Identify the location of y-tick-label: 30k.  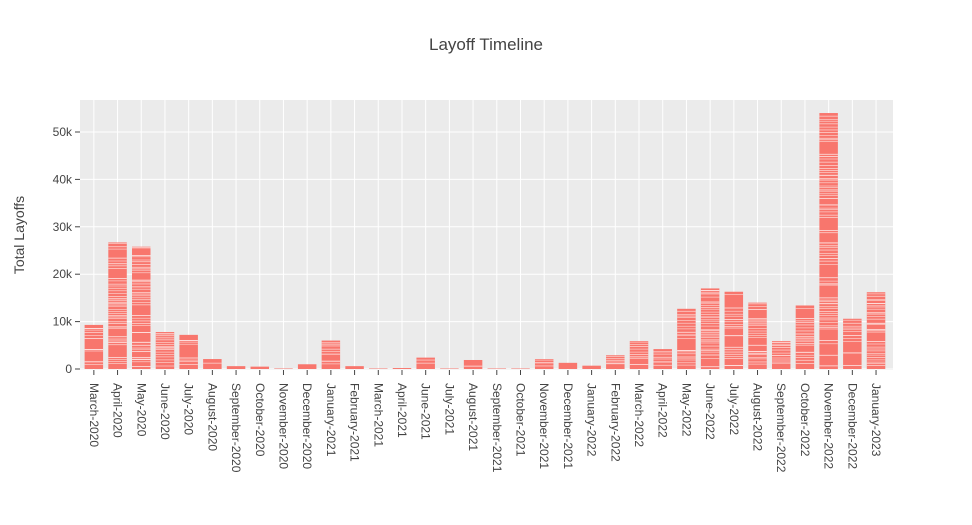
(63, 227).